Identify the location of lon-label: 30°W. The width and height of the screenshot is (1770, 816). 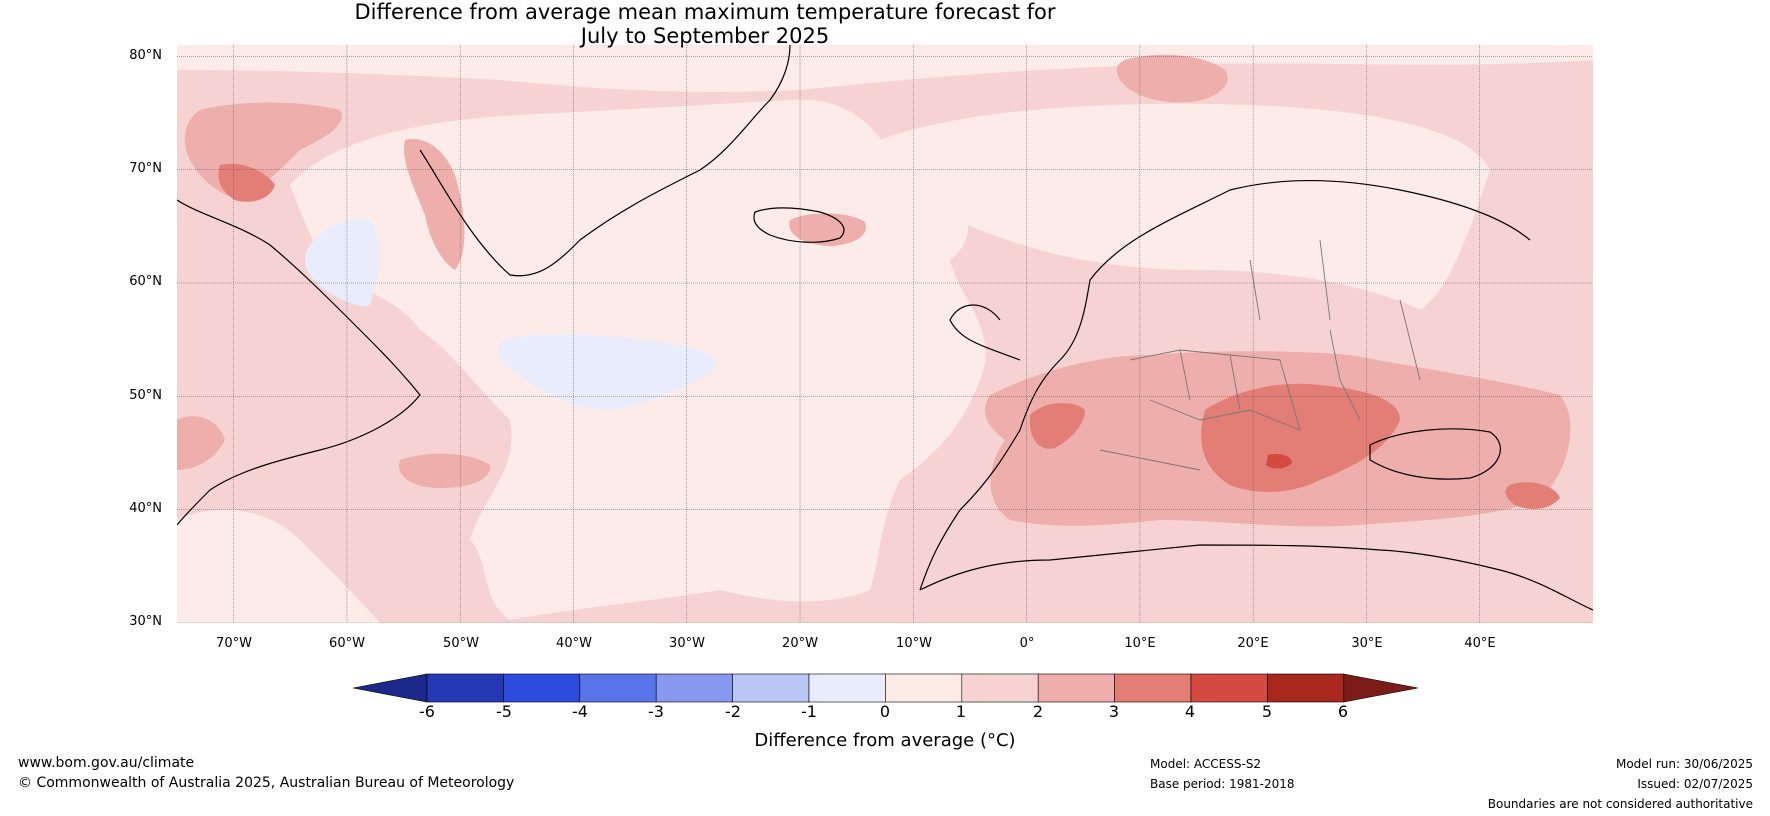
(687, 643).